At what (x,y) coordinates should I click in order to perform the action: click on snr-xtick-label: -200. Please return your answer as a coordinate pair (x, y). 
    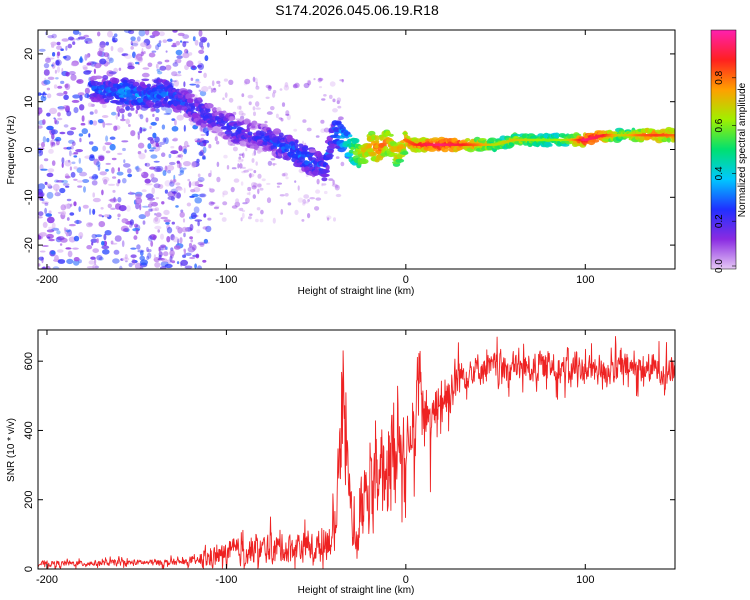
    Looking at the image, I should click on (47, 580).